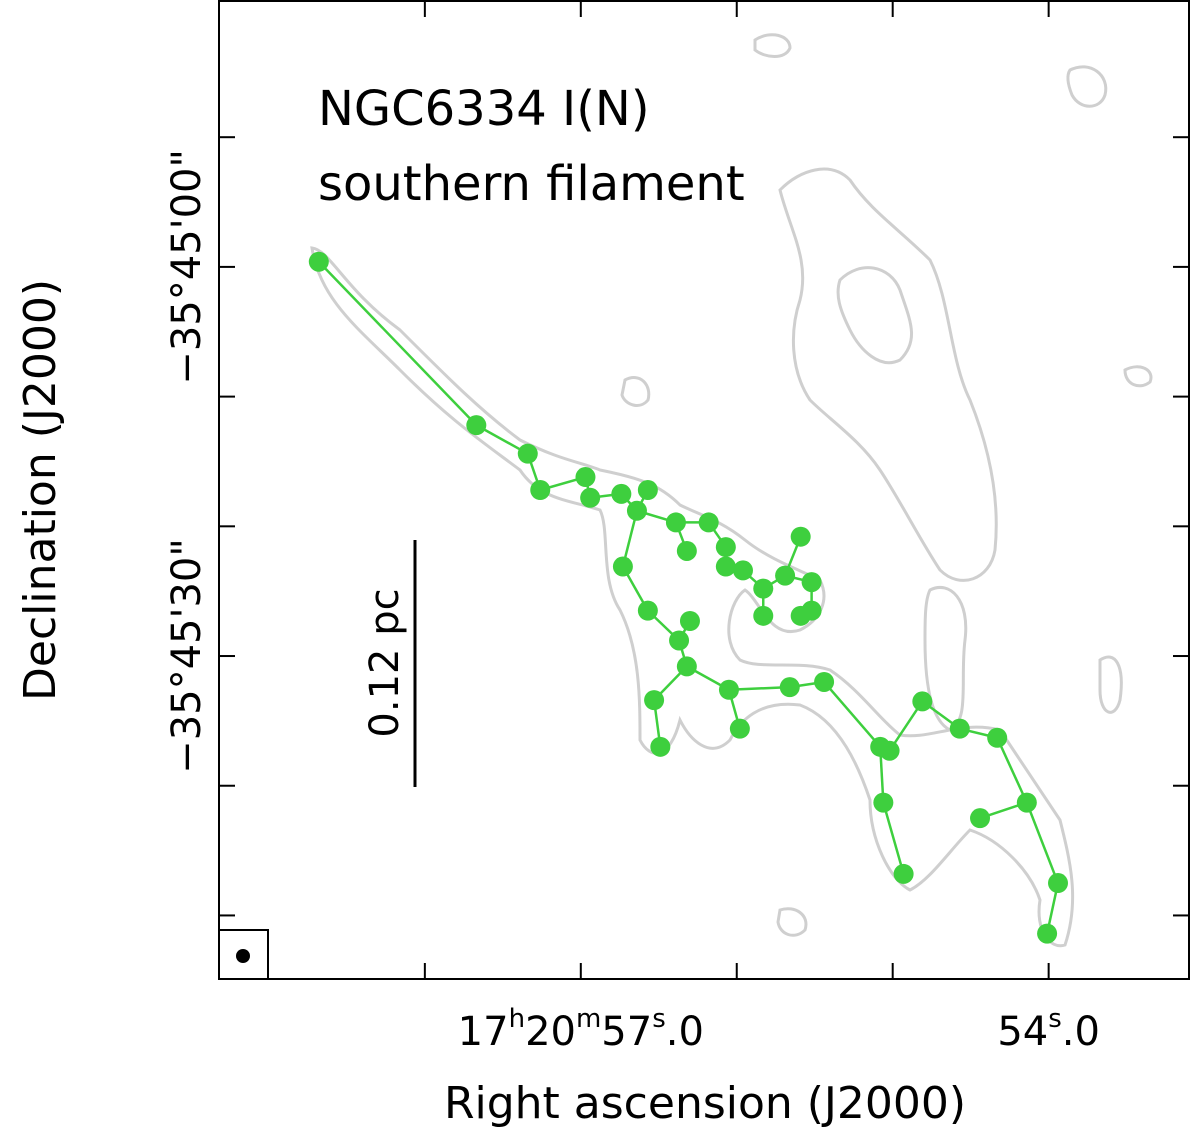 The width and height of the screenshot is (1200, 1136). I want to click on beam, so click(243, 956).